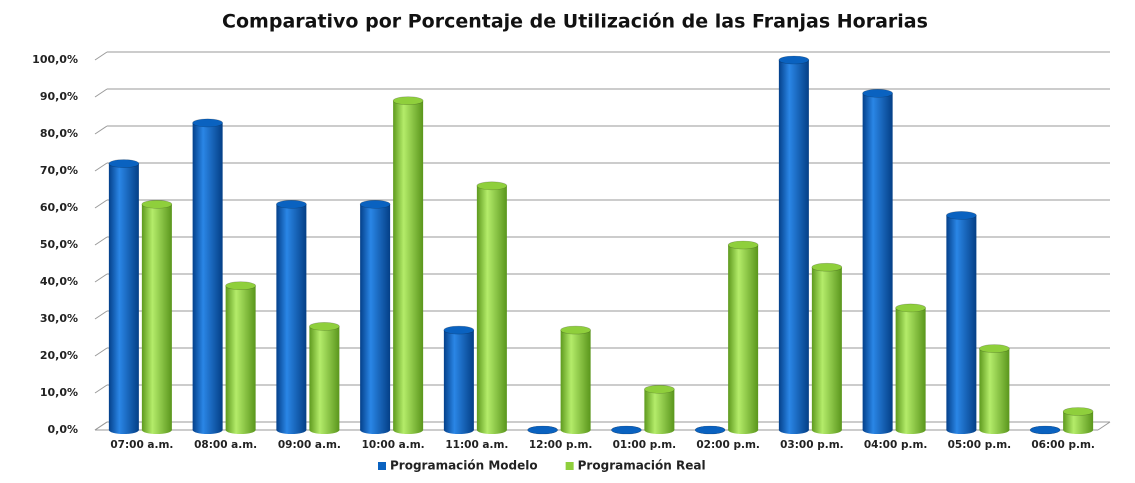 The image size is (1135, 483). I want to click on y-tick-label: 10,0%, so click(59, 392).